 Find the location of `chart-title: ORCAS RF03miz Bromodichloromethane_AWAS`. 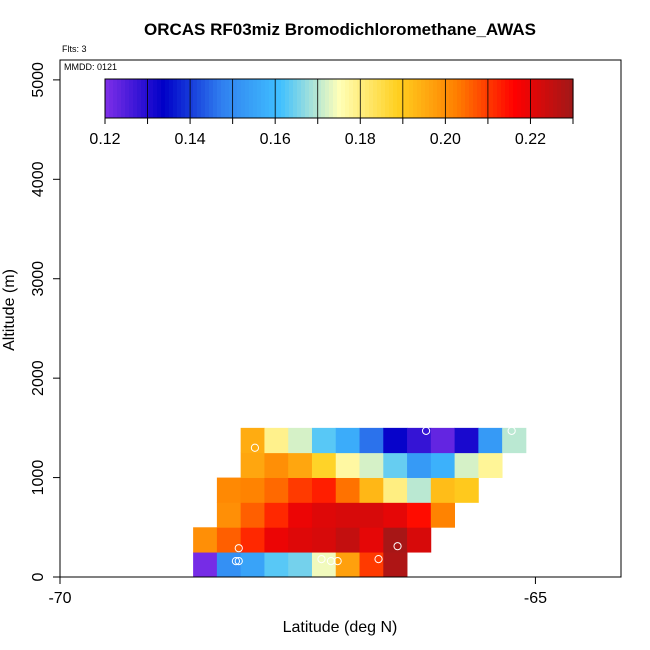

chart-title: ORCAS RF03miz Bromodichloromethane_AWAS is located at coordinates (340, 29).